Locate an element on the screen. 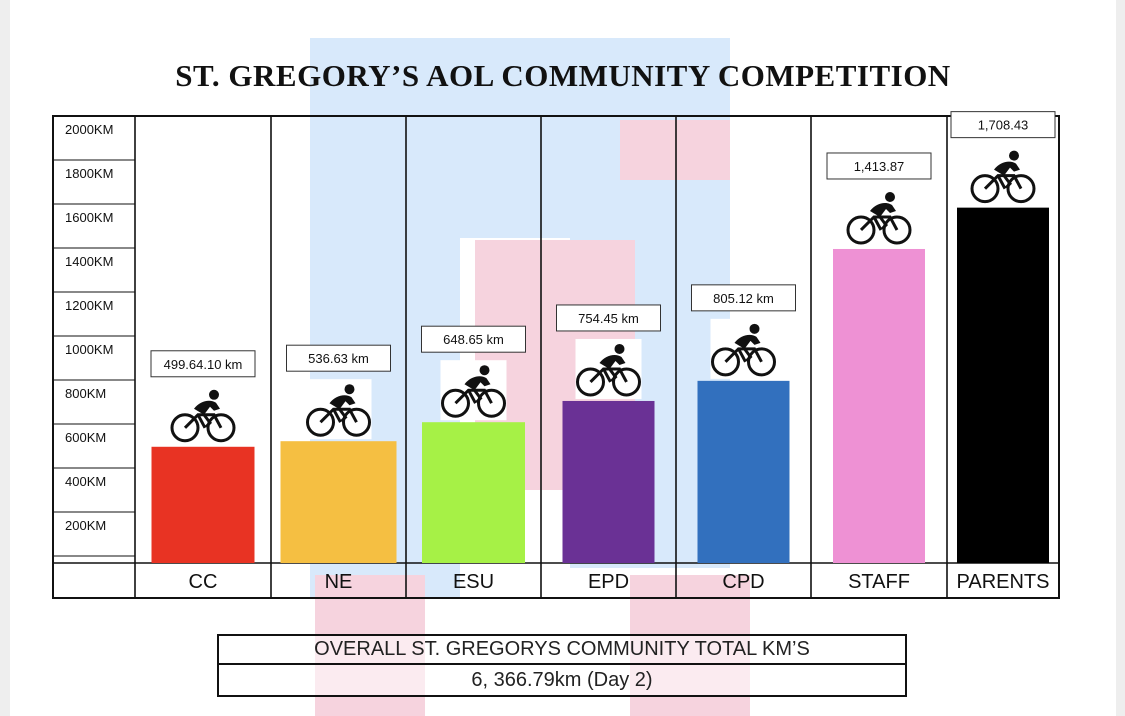 This screenshot has height=716, width=1125. y-tick-label: 400KM is located at coordinates (85, 481).